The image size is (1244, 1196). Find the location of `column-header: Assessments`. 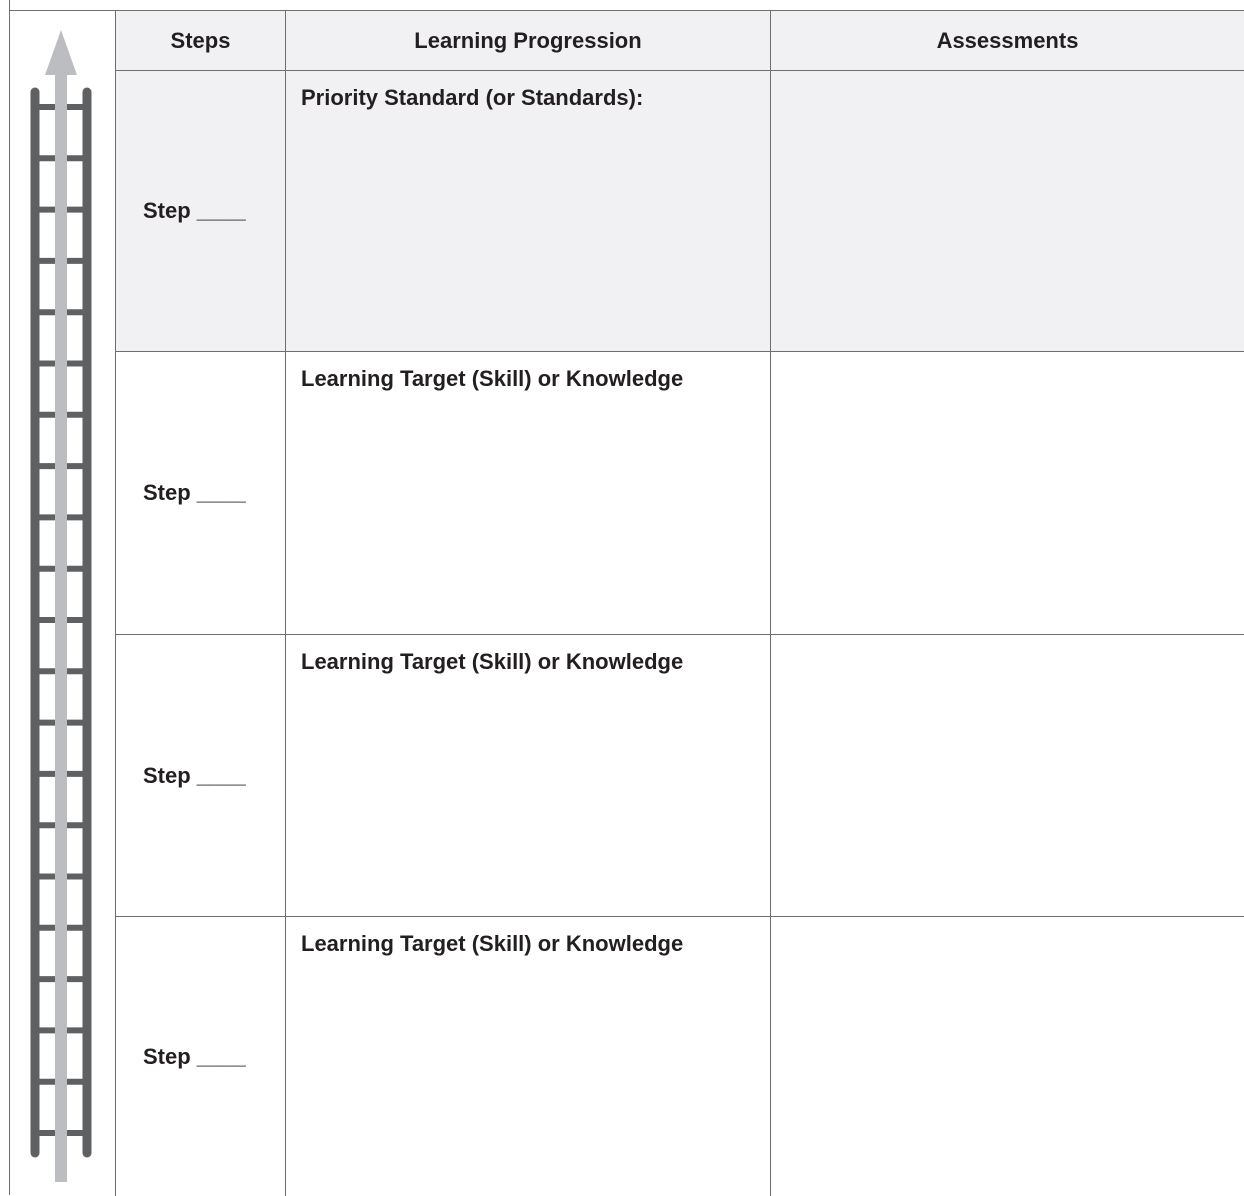

column-header: Assessments is located at coordinates (1007, 40).